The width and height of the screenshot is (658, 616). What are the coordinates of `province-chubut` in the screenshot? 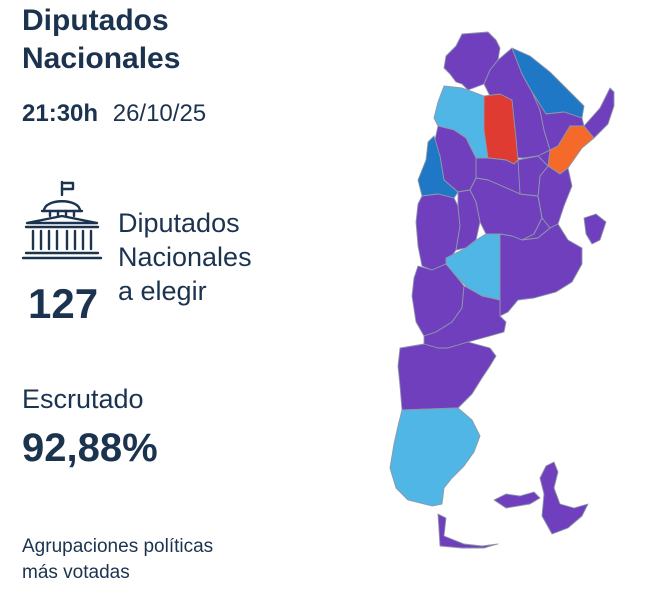 It's located at (447, 376).